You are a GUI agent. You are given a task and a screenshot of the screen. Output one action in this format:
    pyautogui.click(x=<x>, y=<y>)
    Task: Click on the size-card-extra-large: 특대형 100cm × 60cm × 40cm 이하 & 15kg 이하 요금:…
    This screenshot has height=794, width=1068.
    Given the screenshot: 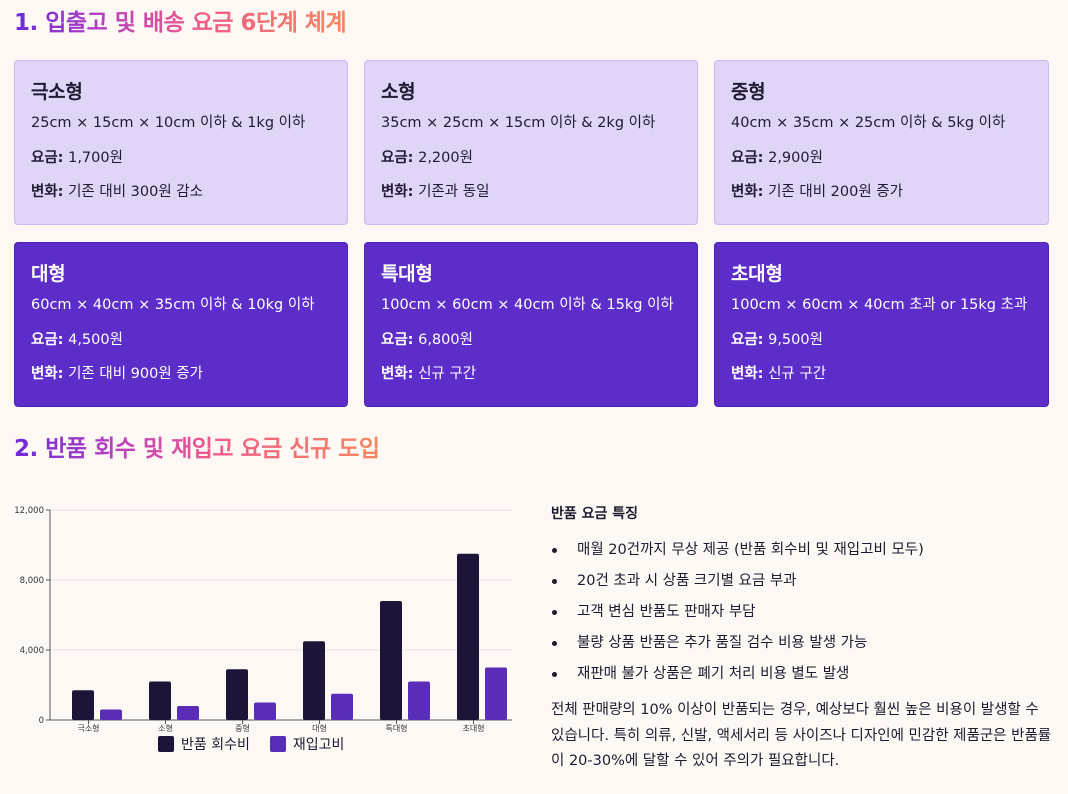 What is the action you would take?
    pyautogui.click(x=531, y=324)
    